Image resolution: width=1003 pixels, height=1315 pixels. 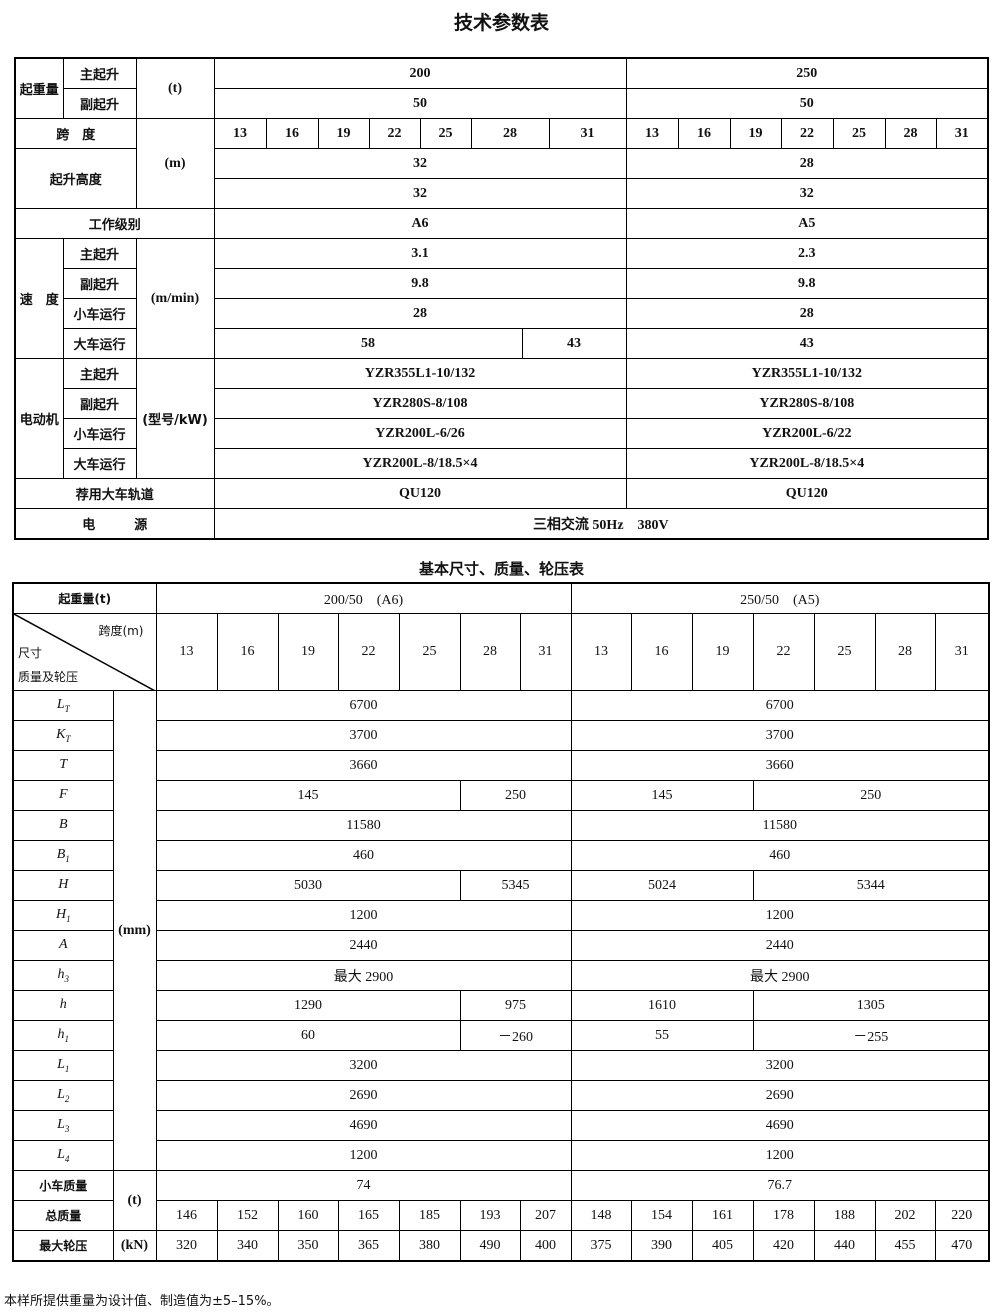 I want to click on dimension-symbol: L2, so click(x=63, y=1095).